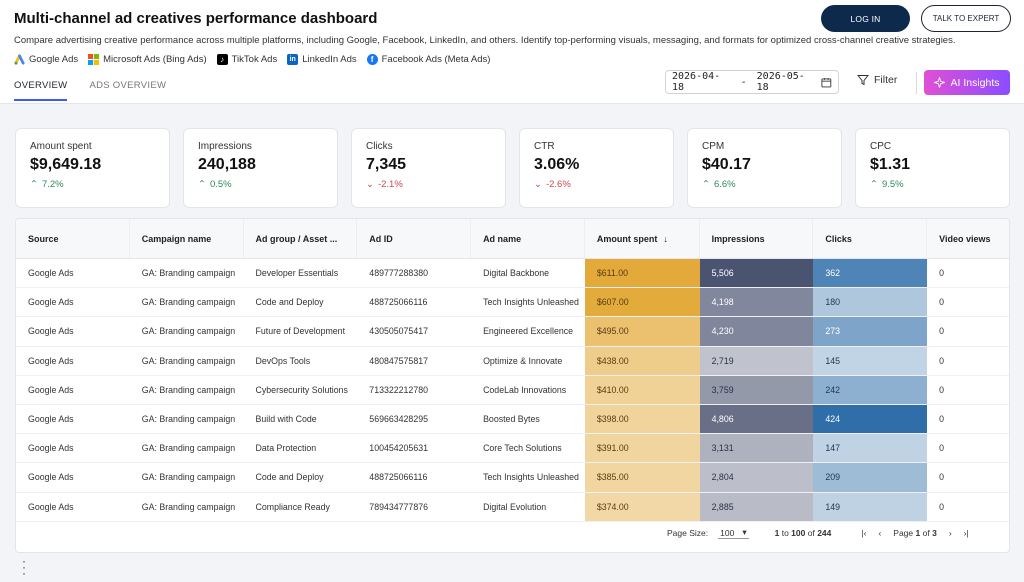 The height and width of the screenshot is (582, 1024). What do you see at coordinates (399, 360) in the screenshot?
I see `cell-adid: 480847575817` at bounding box center [399, 360].